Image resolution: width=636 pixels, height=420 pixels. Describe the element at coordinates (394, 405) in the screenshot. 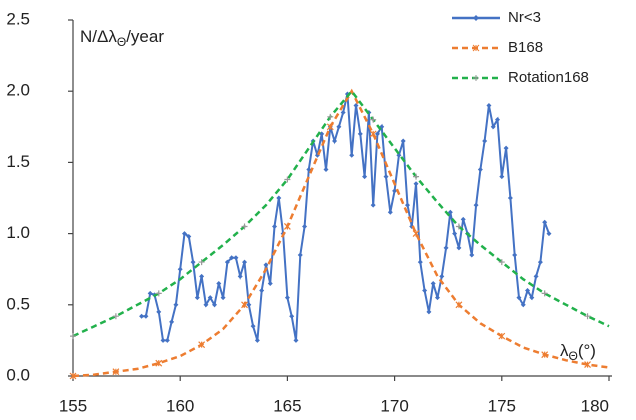

I see `x-tick-label: 170` at that location.